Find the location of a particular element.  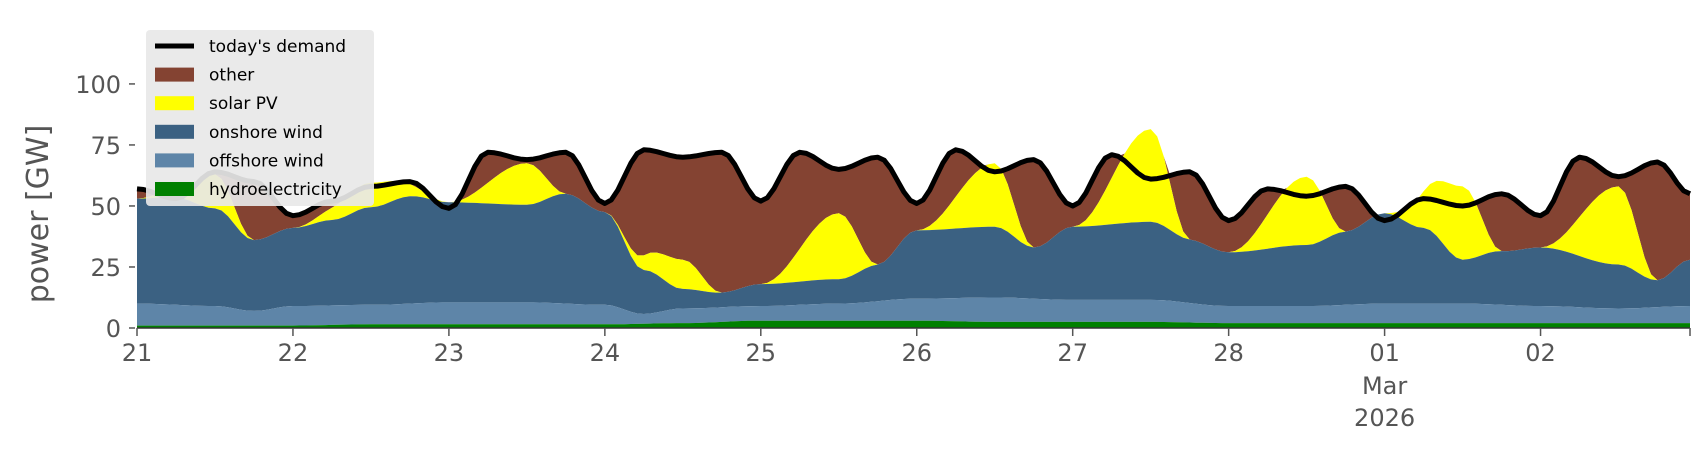

legend-label: offshore wind is located at coordinates (266, 161).